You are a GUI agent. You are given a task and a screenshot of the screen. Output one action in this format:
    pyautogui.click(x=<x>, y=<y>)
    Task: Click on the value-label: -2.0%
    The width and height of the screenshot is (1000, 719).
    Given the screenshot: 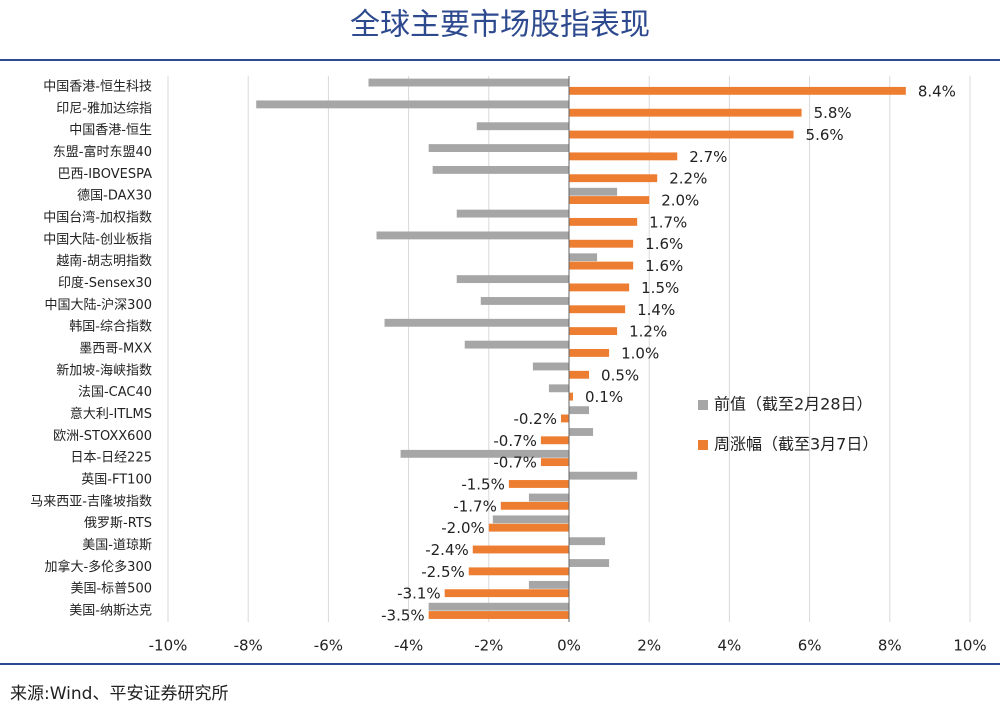 What is the action you would take?
    pyautogui.click(x=463, y=528)
    